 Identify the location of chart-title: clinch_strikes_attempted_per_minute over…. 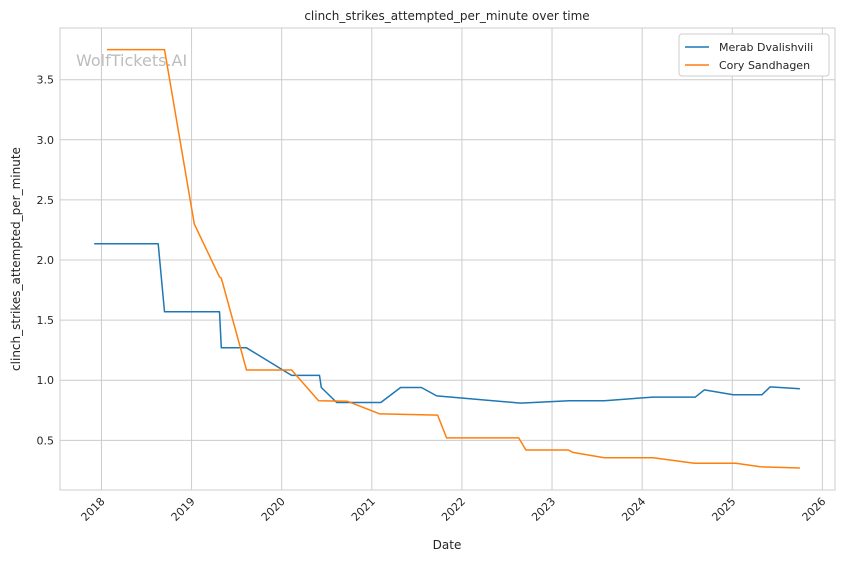
(446, 16).